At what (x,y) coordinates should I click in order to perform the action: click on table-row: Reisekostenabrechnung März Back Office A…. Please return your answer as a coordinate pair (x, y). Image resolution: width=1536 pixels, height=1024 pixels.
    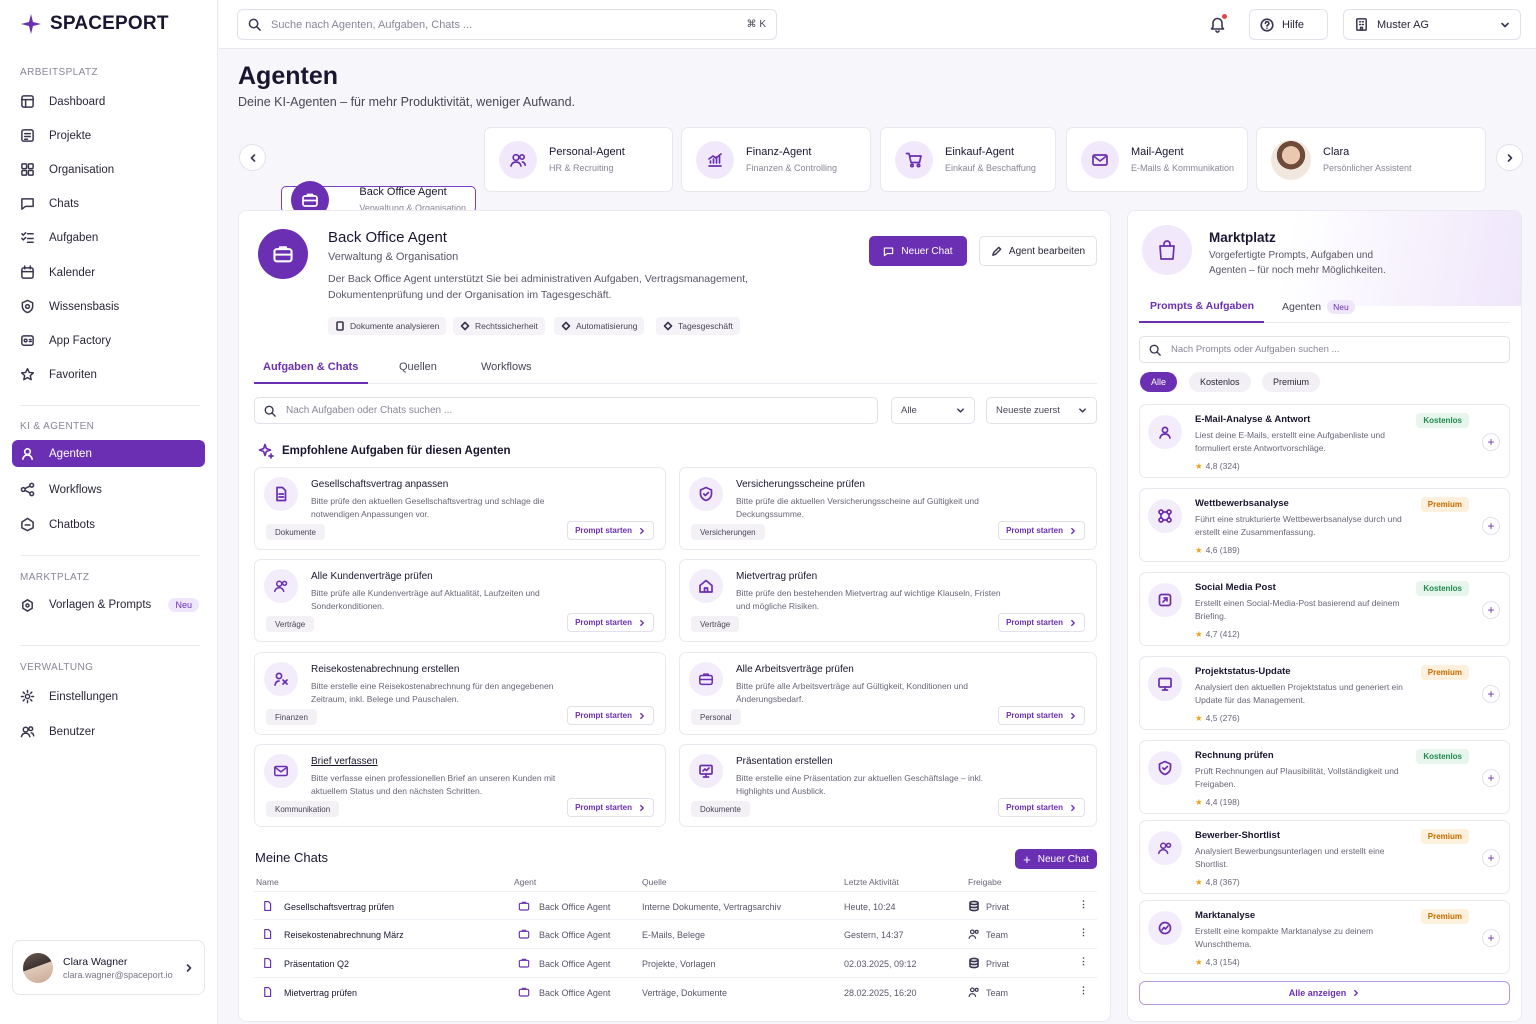
    Looking at the image, I should click on (675, 933).